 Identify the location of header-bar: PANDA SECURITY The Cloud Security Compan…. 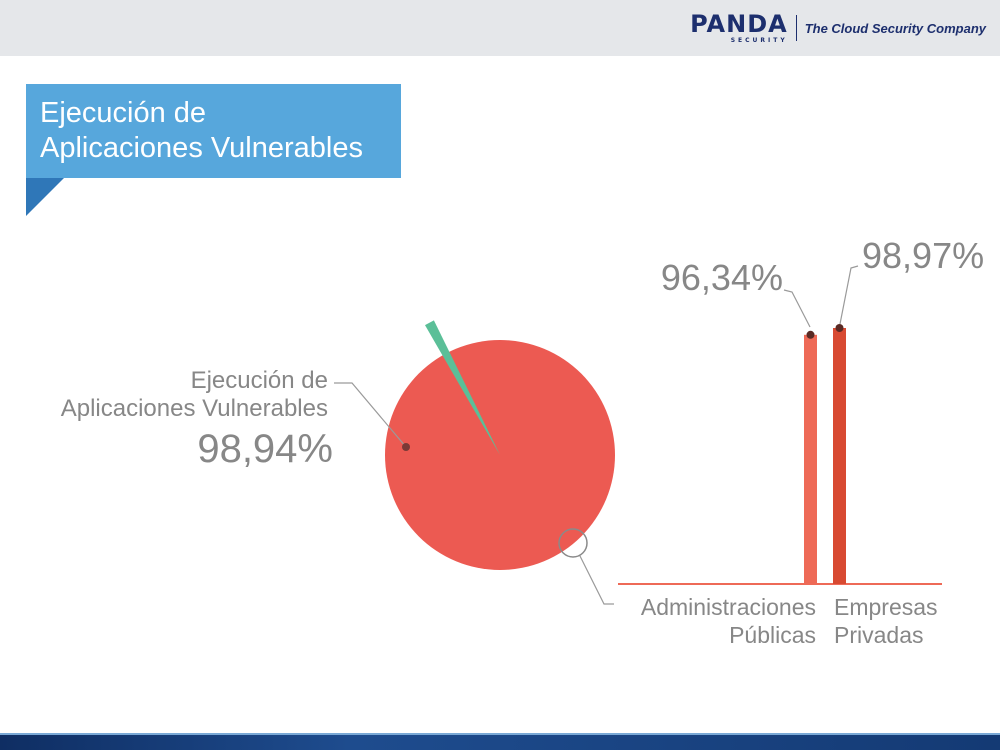
(500, 28).